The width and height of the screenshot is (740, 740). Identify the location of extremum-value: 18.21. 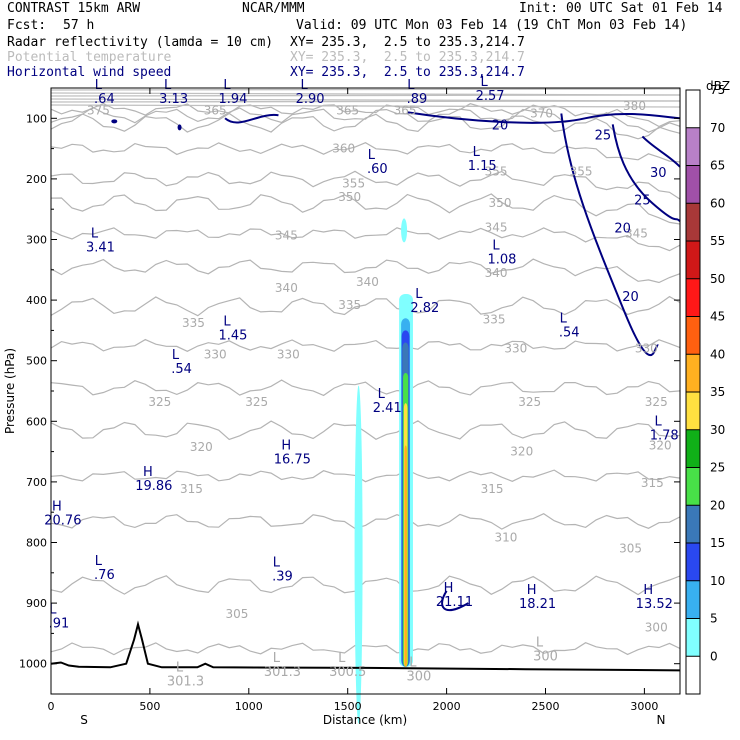
(537, 604).